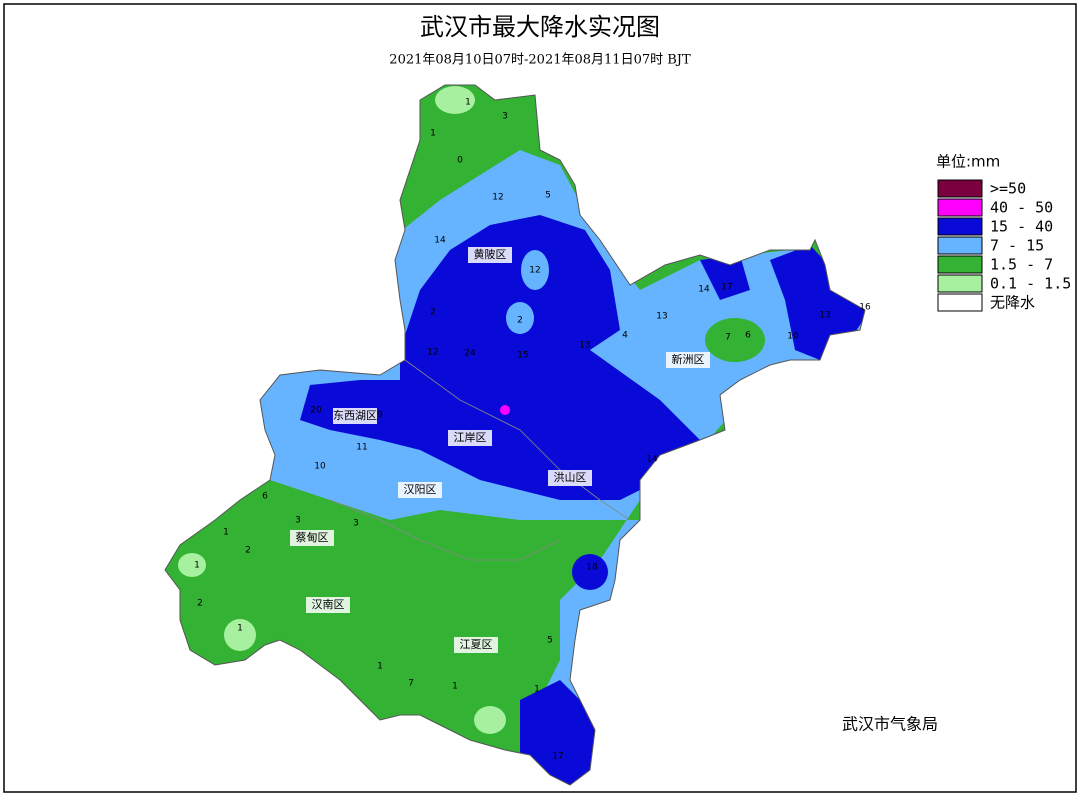 This screenshot has height=800, width=1080. I want to click on district-label: 蔡甸区, so click(312, 537).